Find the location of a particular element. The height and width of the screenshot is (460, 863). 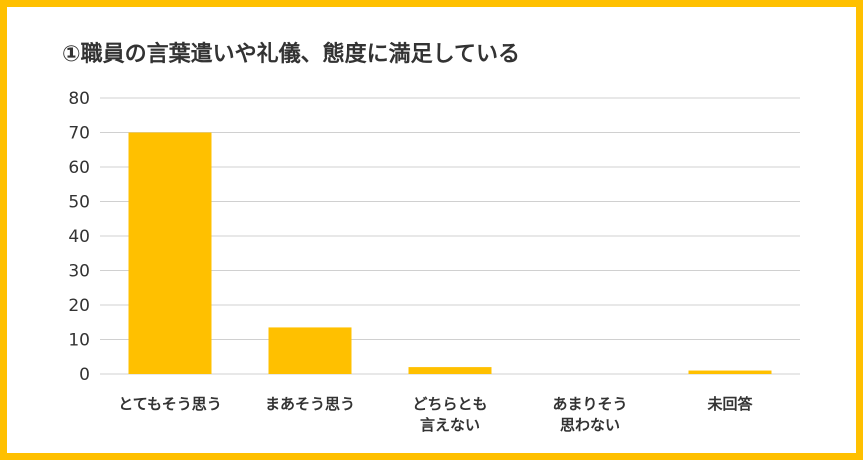

x-tick-label: あまりそう思わない is located at coordinates (589, 414).